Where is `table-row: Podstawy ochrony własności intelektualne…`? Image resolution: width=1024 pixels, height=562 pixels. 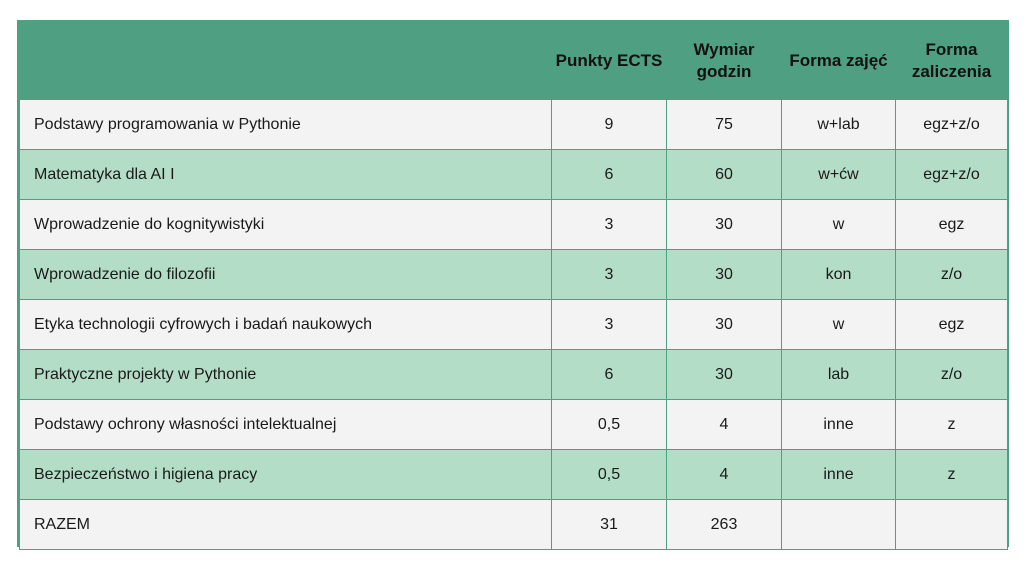
table-row: Podstawy ochrony własności intelektualne… is located at coordinates (513, 424).